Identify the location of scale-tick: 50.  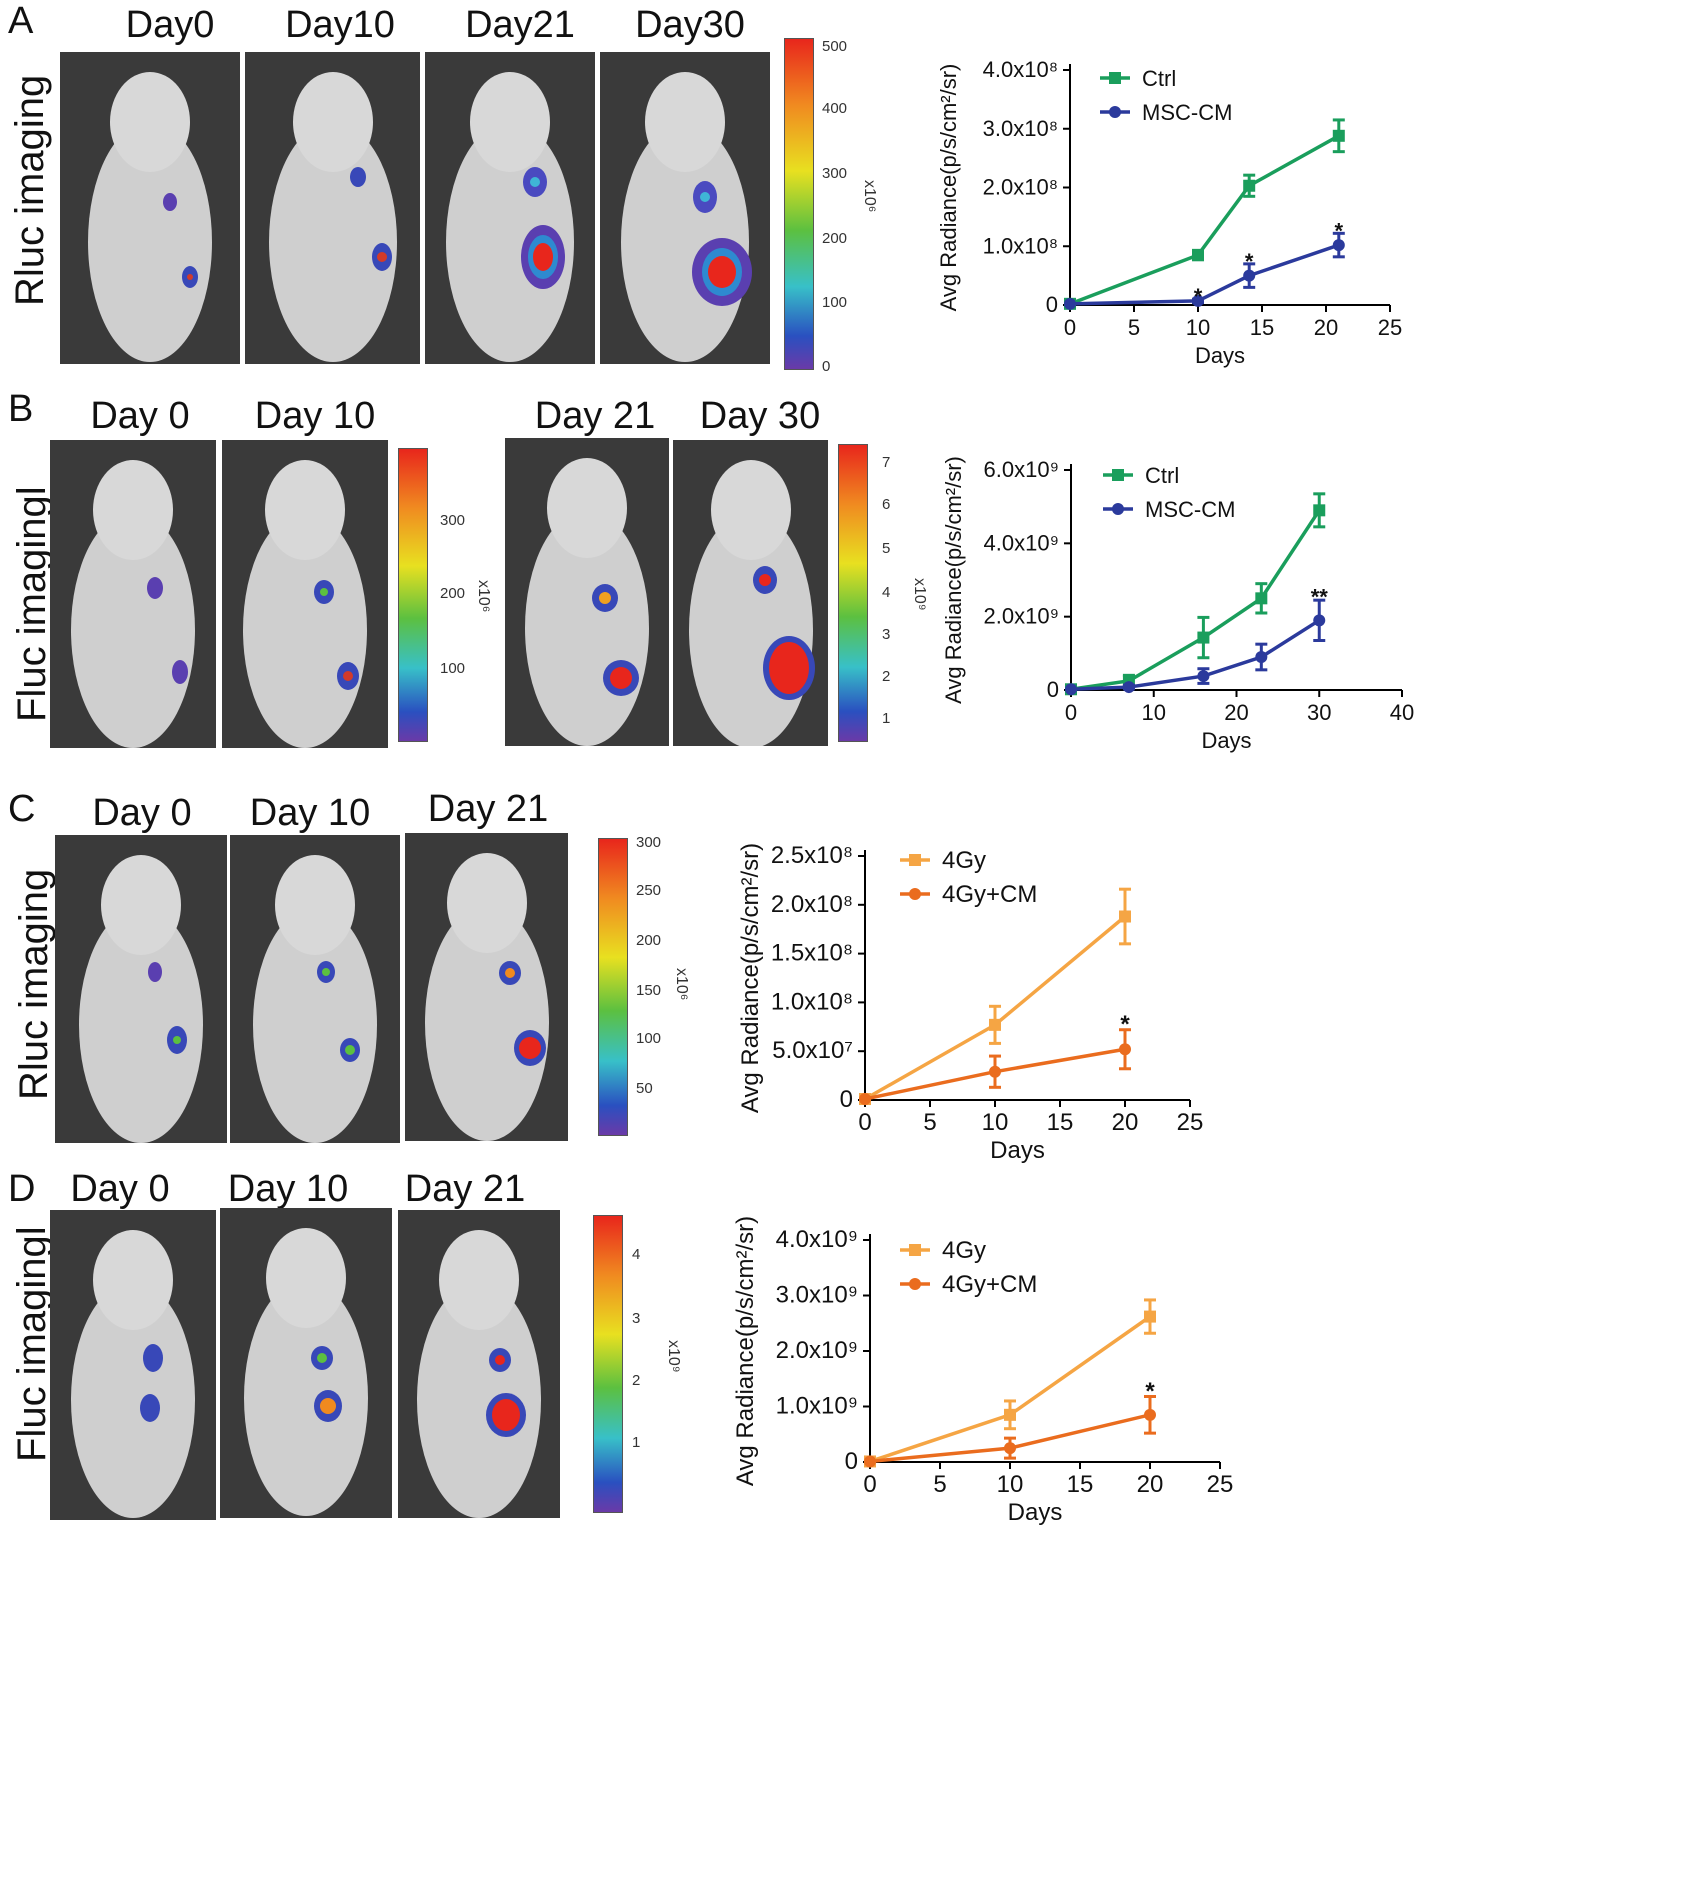
(644, 1088).